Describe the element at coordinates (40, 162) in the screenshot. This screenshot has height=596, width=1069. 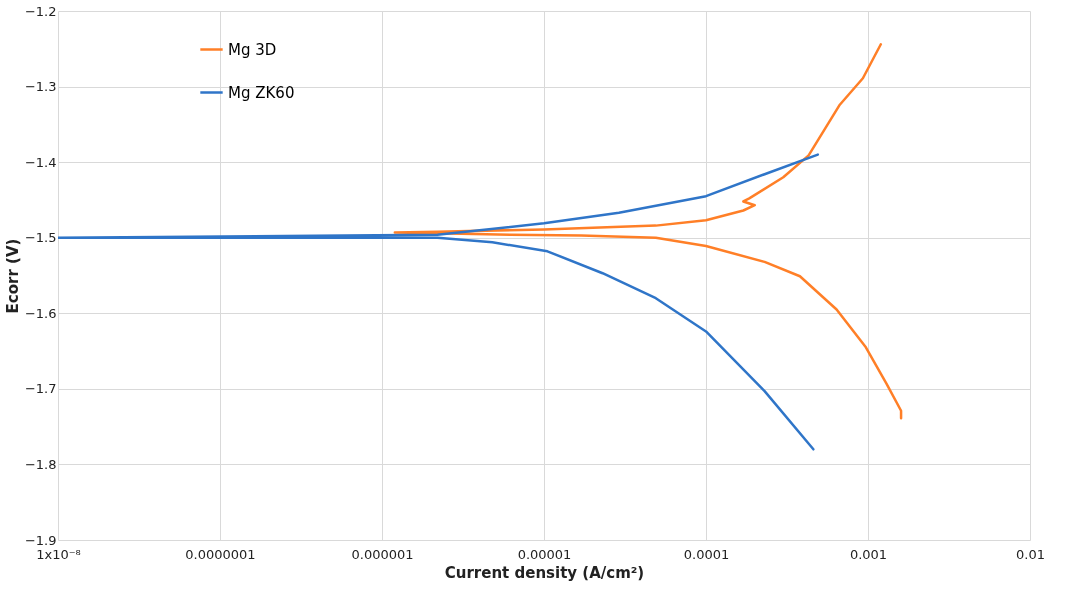
I see `y-tick-label: −1.4` at that location.